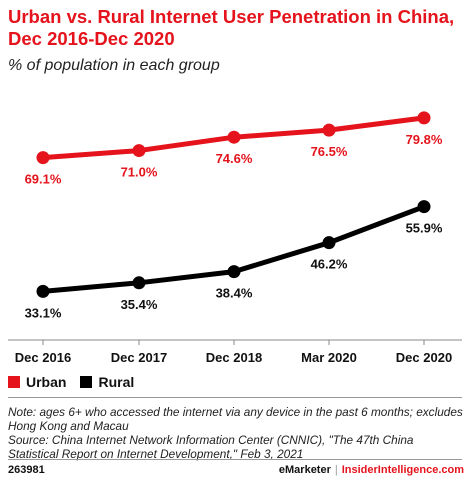  What do you see at coordinates (43, 357) in the screenshot?
I see `x-tick-label: Dec 2016` at bounding box center [43, 357].